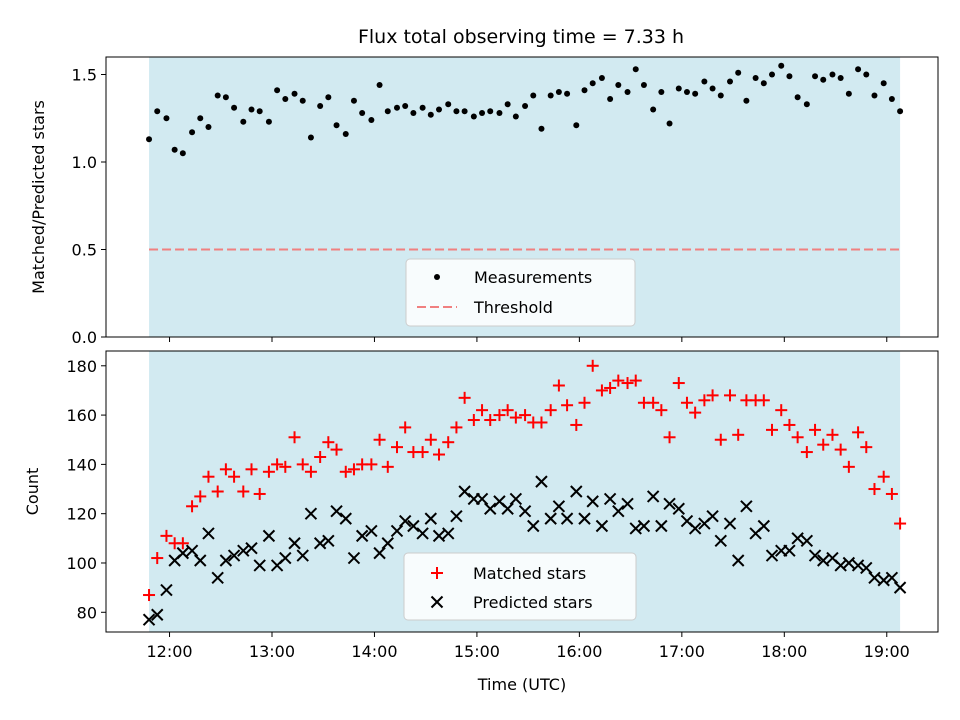  Describe the element at coordinates (89, 206) in the screenshot. I see `ratio-y-ticks: 0.0 0.5 1.0 1.5` at that location.